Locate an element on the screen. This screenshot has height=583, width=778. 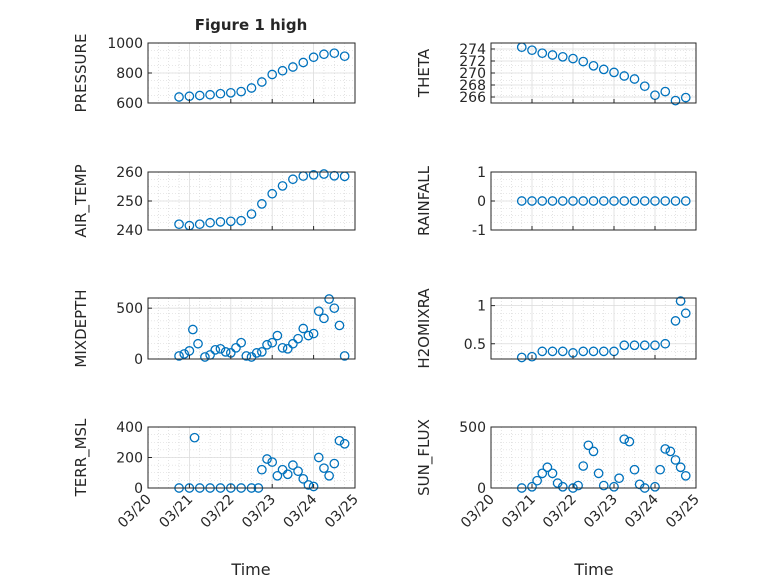
sun-flux-x-tick-label: 03/22 is located at coordinates (560, 512).